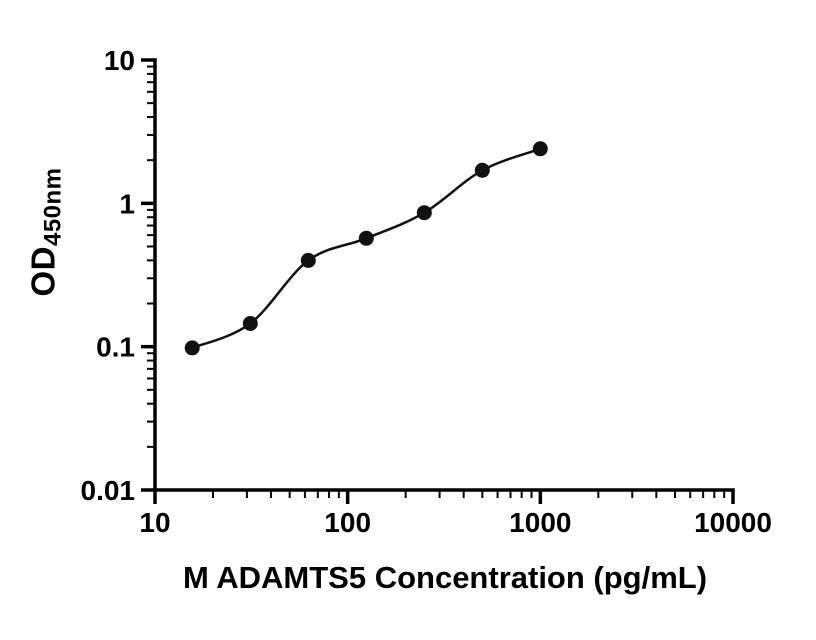 The width and height of the screenshot is (816, 640). What do you see at coordinates (119, 60) in the screenshot?
I see `y-tick-label: 10` at bounding box center [119, 60].